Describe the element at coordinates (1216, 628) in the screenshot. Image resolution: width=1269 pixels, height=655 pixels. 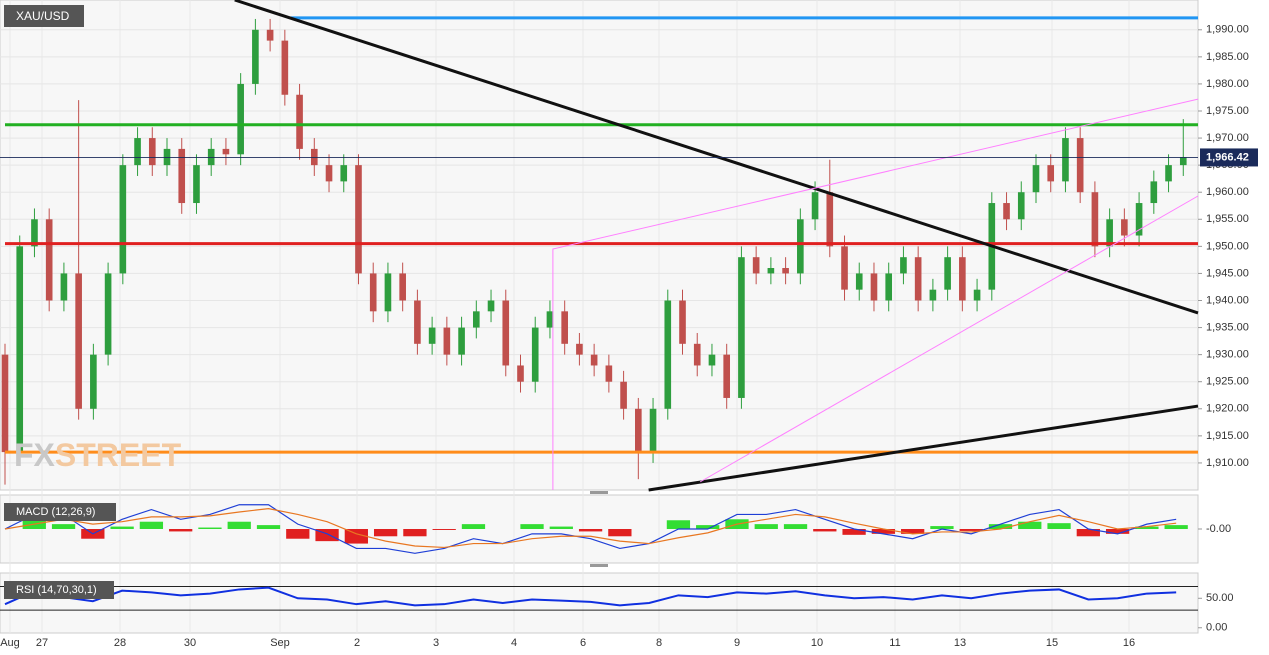
I see `y-tick-label: 0.00` at that location.